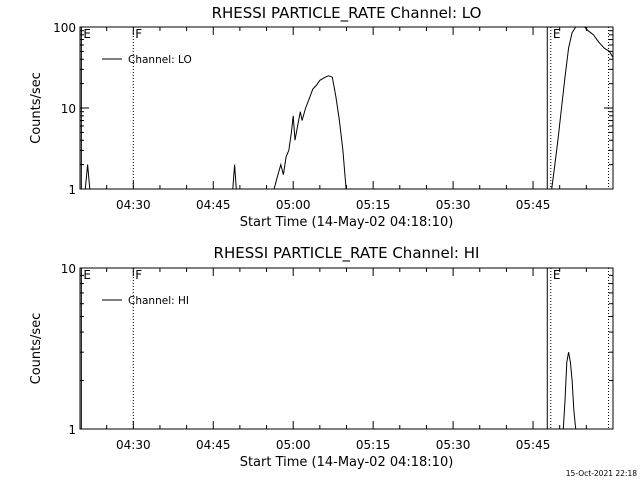 The height and width of the screenshot is (480, 640). I want to click on footer-timestamp: 15-Oct-2021 22:18, so click(601, 473).